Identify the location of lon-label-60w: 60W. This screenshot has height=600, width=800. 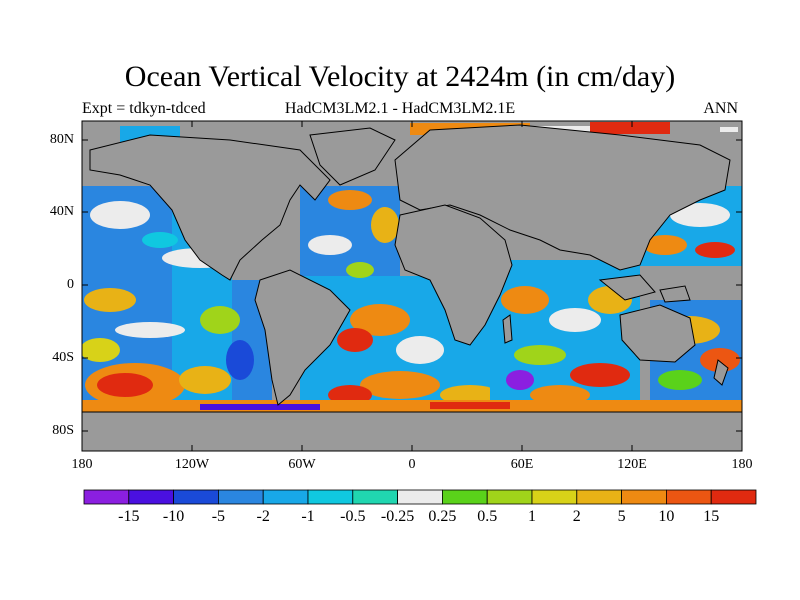
(302, 464).